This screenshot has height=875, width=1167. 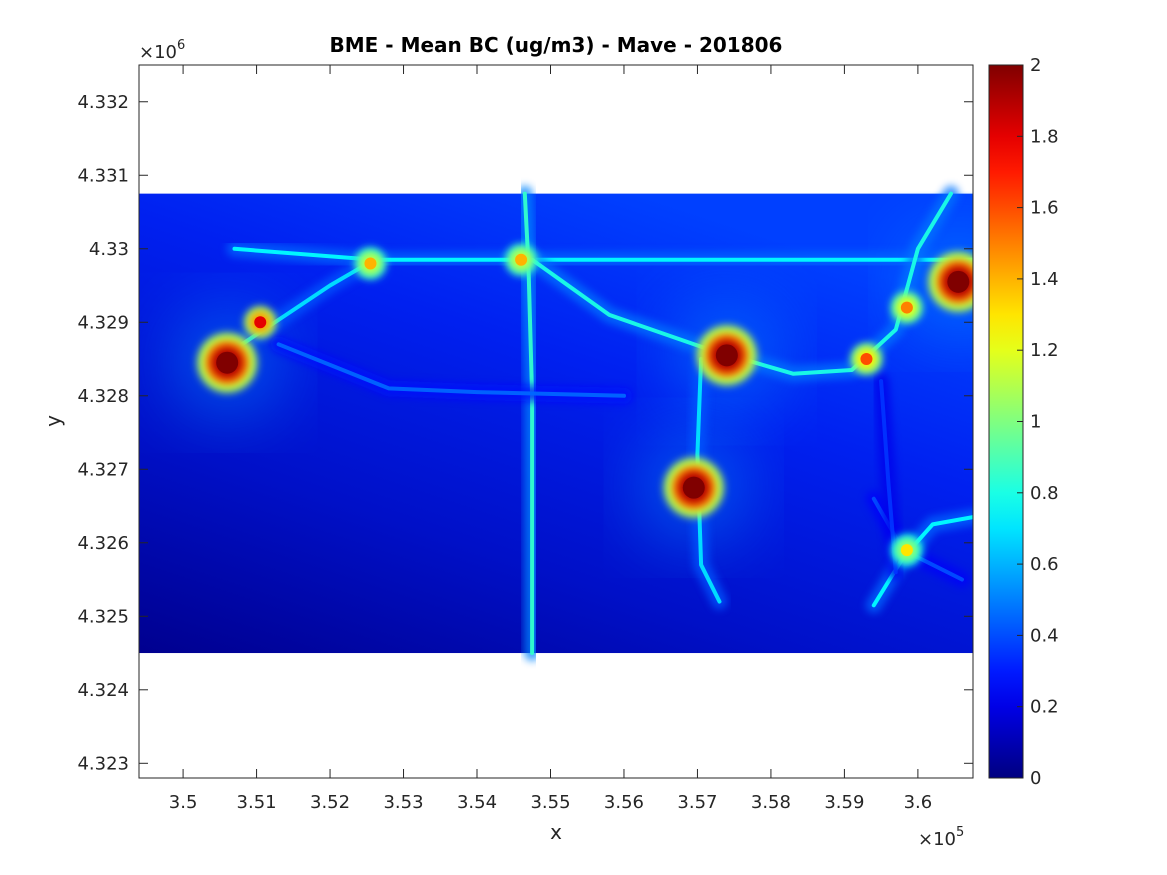 I want to click on svg-text: ×10⁶, so click(x=162, y=50).